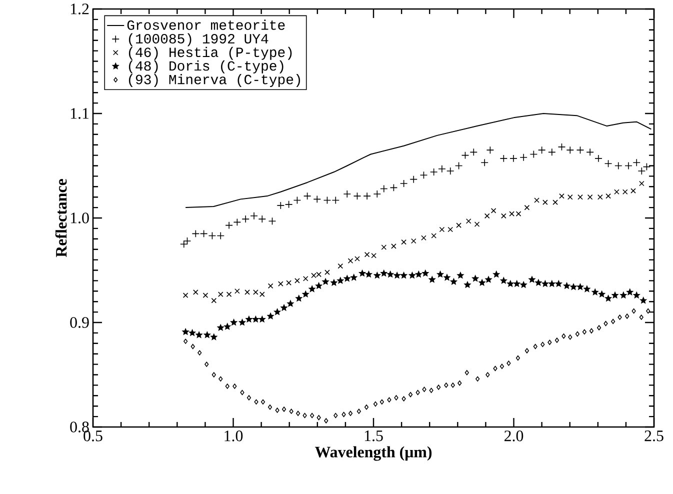  Describe the element at coordinates (214, 81) in the screenshot. I see `legend-label: (93) Minerva (C-type)` at that location.